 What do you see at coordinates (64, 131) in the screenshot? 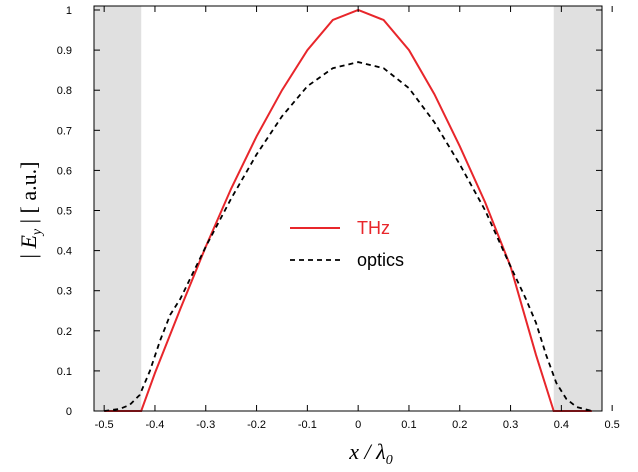
I see `y-tick-label: 0.7` at bounding box center [64, 131].